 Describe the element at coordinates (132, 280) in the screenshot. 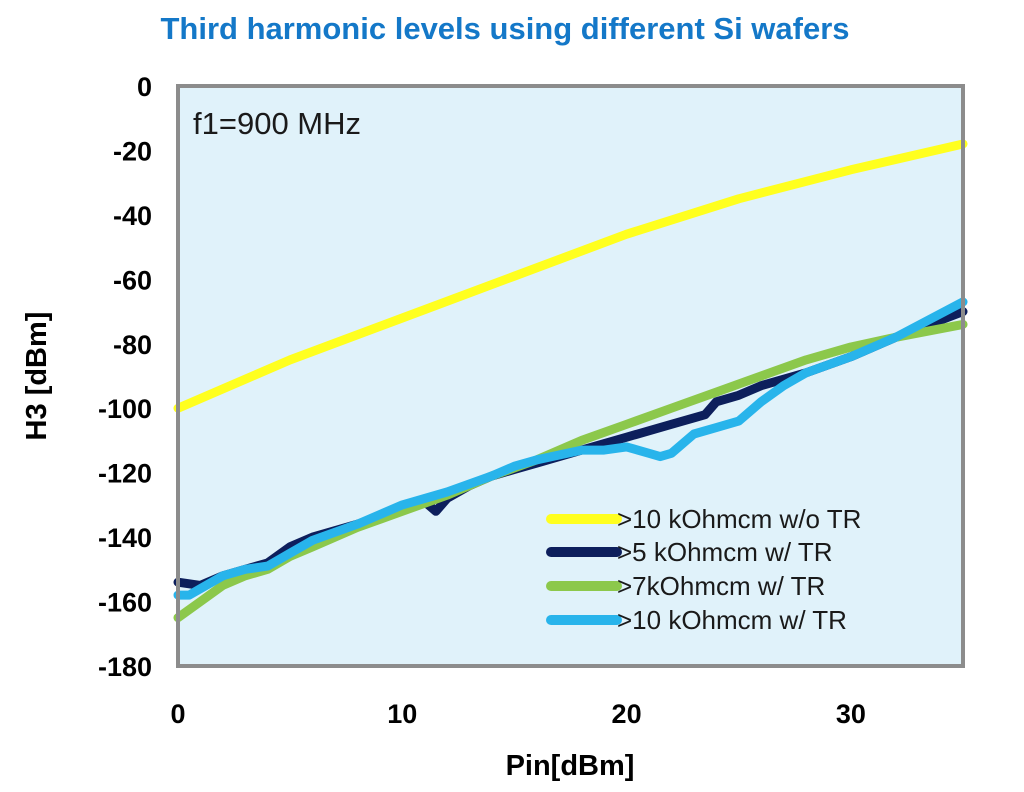

I see `y-tick-label: -60` at that location.